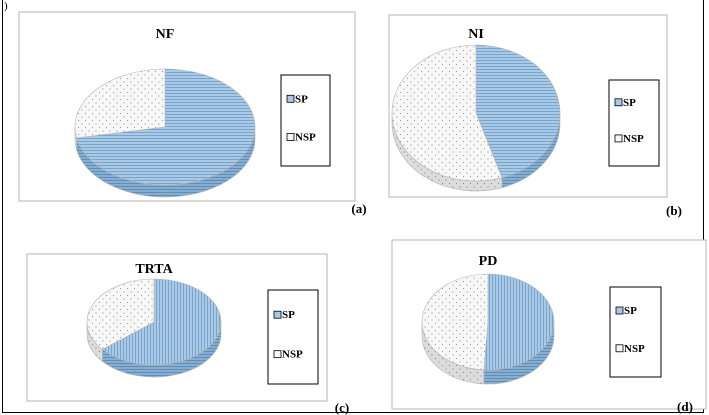  Describe the element at coordinates (6, 6) in the screenshot. I see `corner-mark: )` at that location.